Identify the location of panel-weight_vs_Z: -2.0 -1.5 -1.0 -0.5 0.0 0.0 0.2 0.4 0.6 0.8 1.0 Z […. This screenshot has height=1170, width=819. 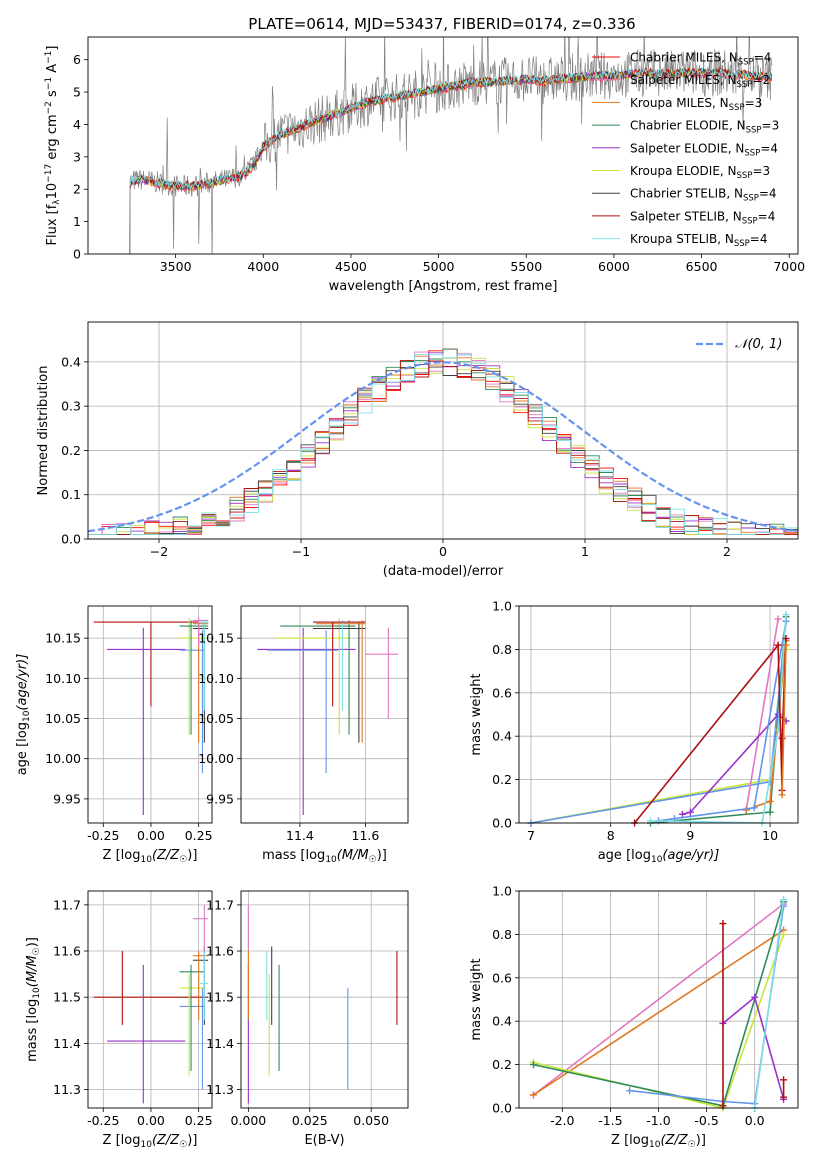
(634, 1017).